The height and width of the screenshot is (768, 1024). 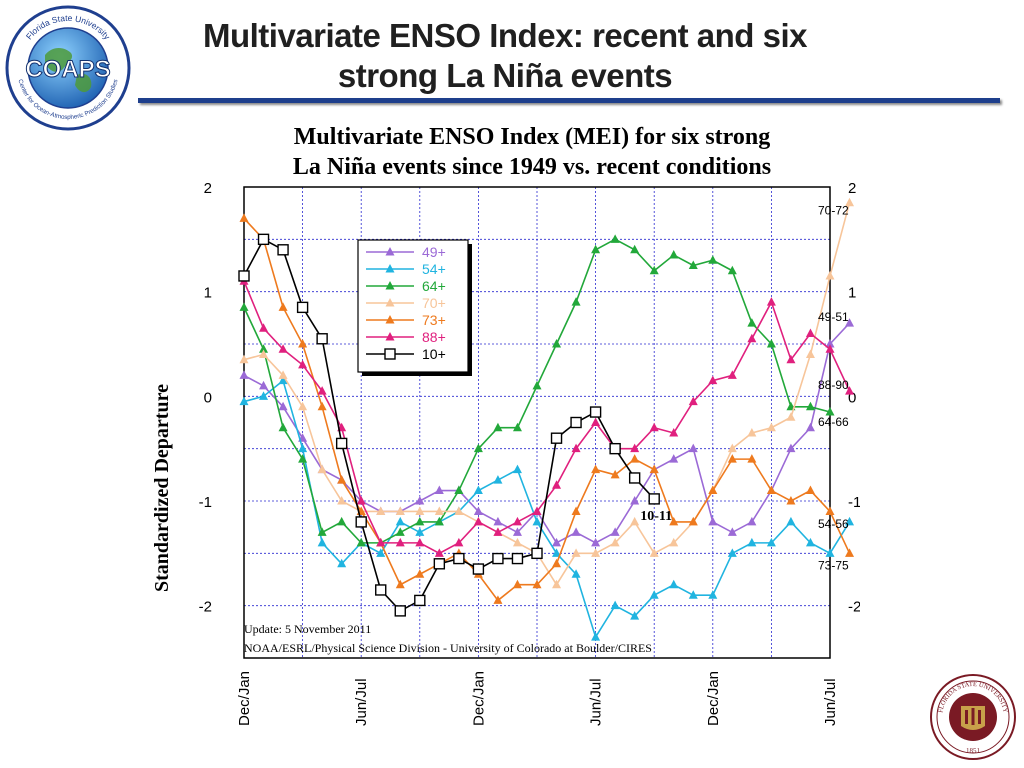 I want to click on fsu-seal-year: 1851, so click(x=973, y=751).